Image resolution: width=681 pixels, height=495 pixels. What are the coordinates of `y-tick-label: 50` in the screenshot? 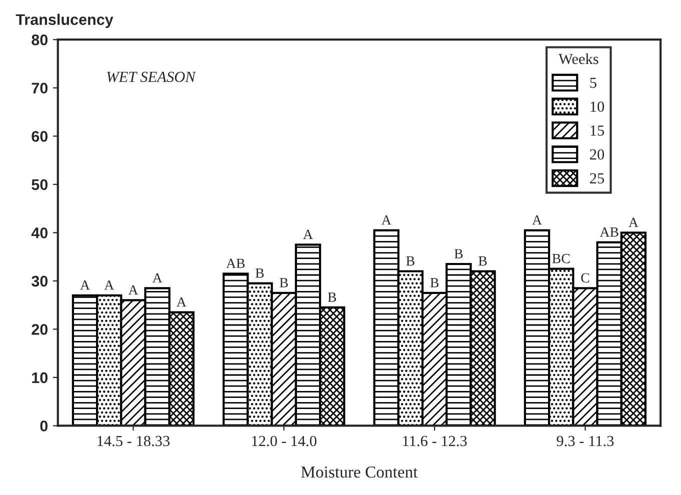 It's located at (40, 184).